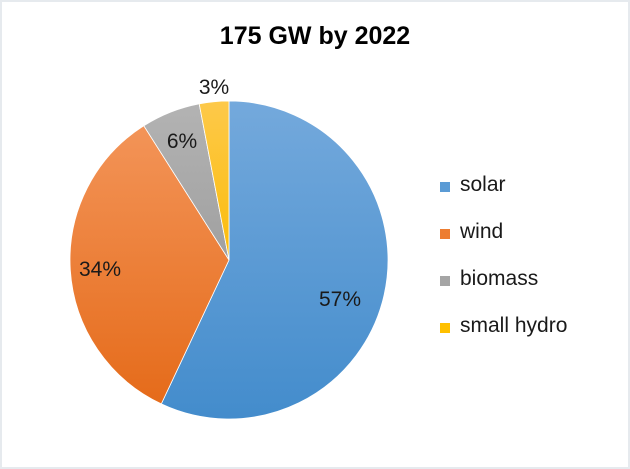  Describe the element at coordinates (340, 299) in the screenshot. I see `data-label-solar: 57%` at that location.